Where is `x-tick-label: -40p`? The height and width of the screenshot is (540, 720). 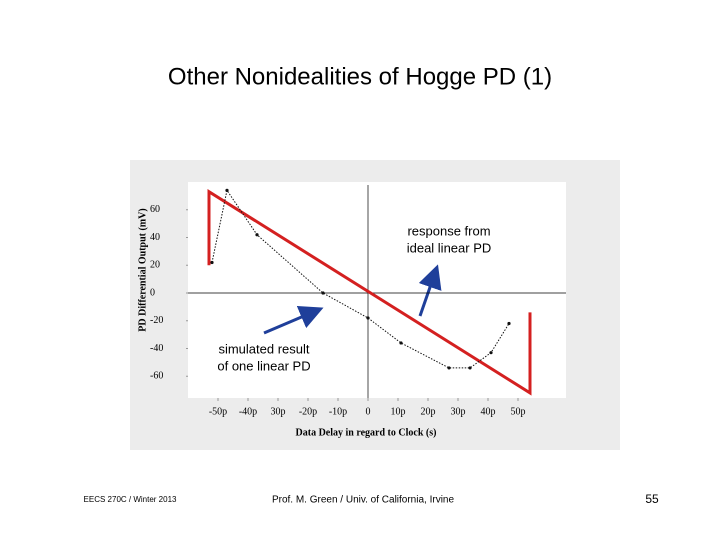 x-tick-label: -40p is located at coordinates (248, 411).